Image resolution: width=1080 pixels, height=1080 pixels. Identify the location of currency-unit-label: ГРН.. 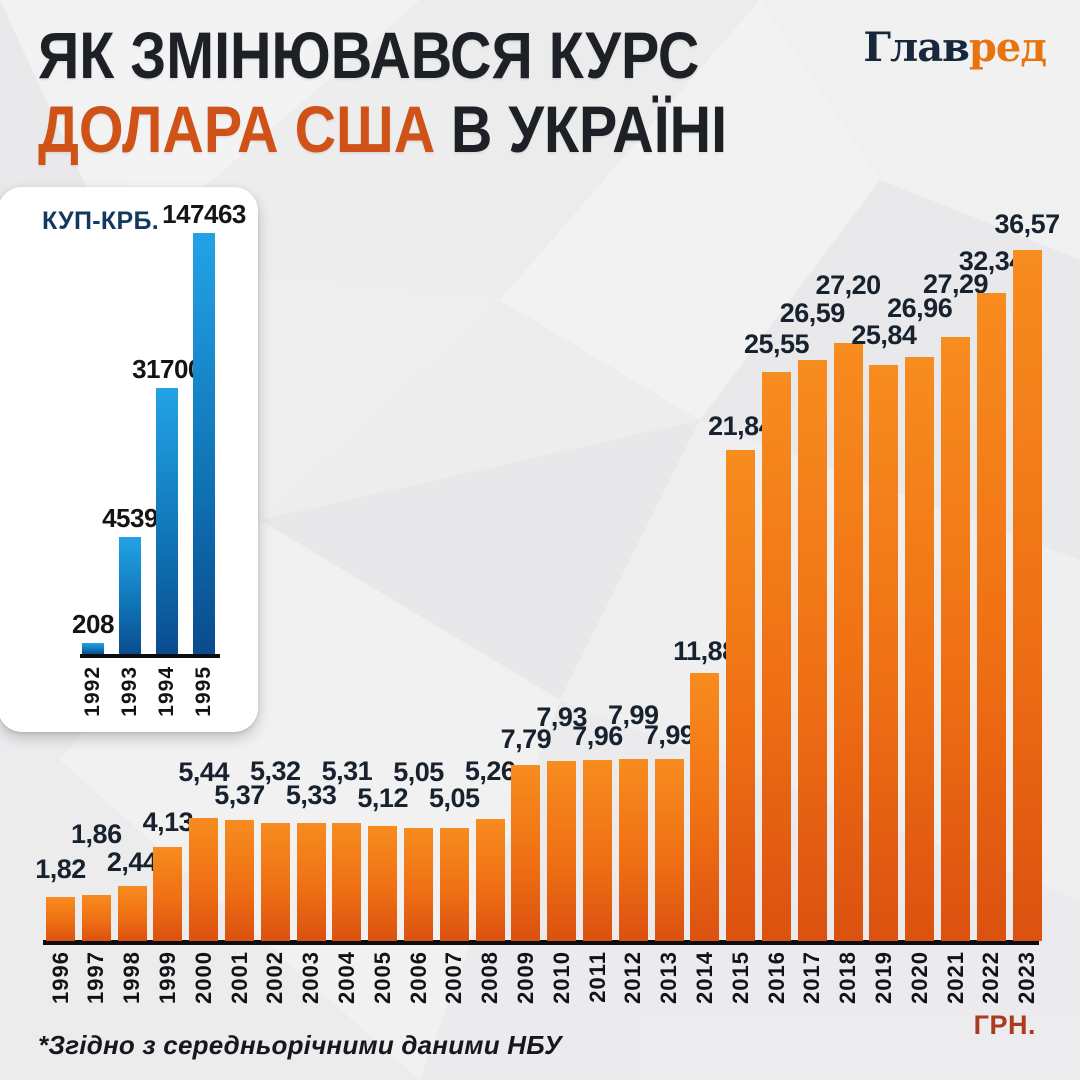
(1004, 1025).